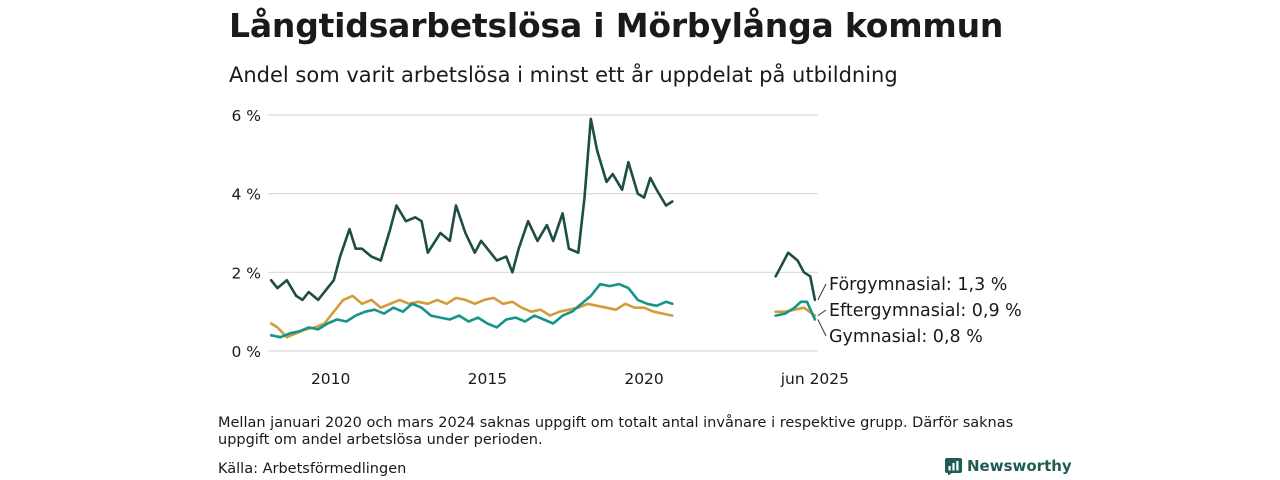 The image size is (1280, 480). Describe the element at coordinates (925, 311) in the screenshot. I see `end-label-eftergymnasial: Eftergymnasial: 0,9 %` at that location.